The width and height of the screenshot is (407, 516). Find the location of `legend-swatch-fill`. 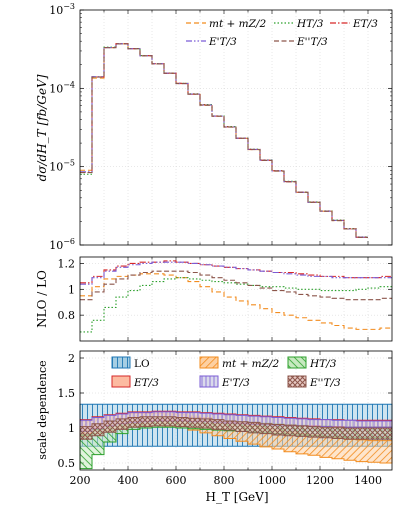

legend-swatch-fill is located at coordinates (121, 381).